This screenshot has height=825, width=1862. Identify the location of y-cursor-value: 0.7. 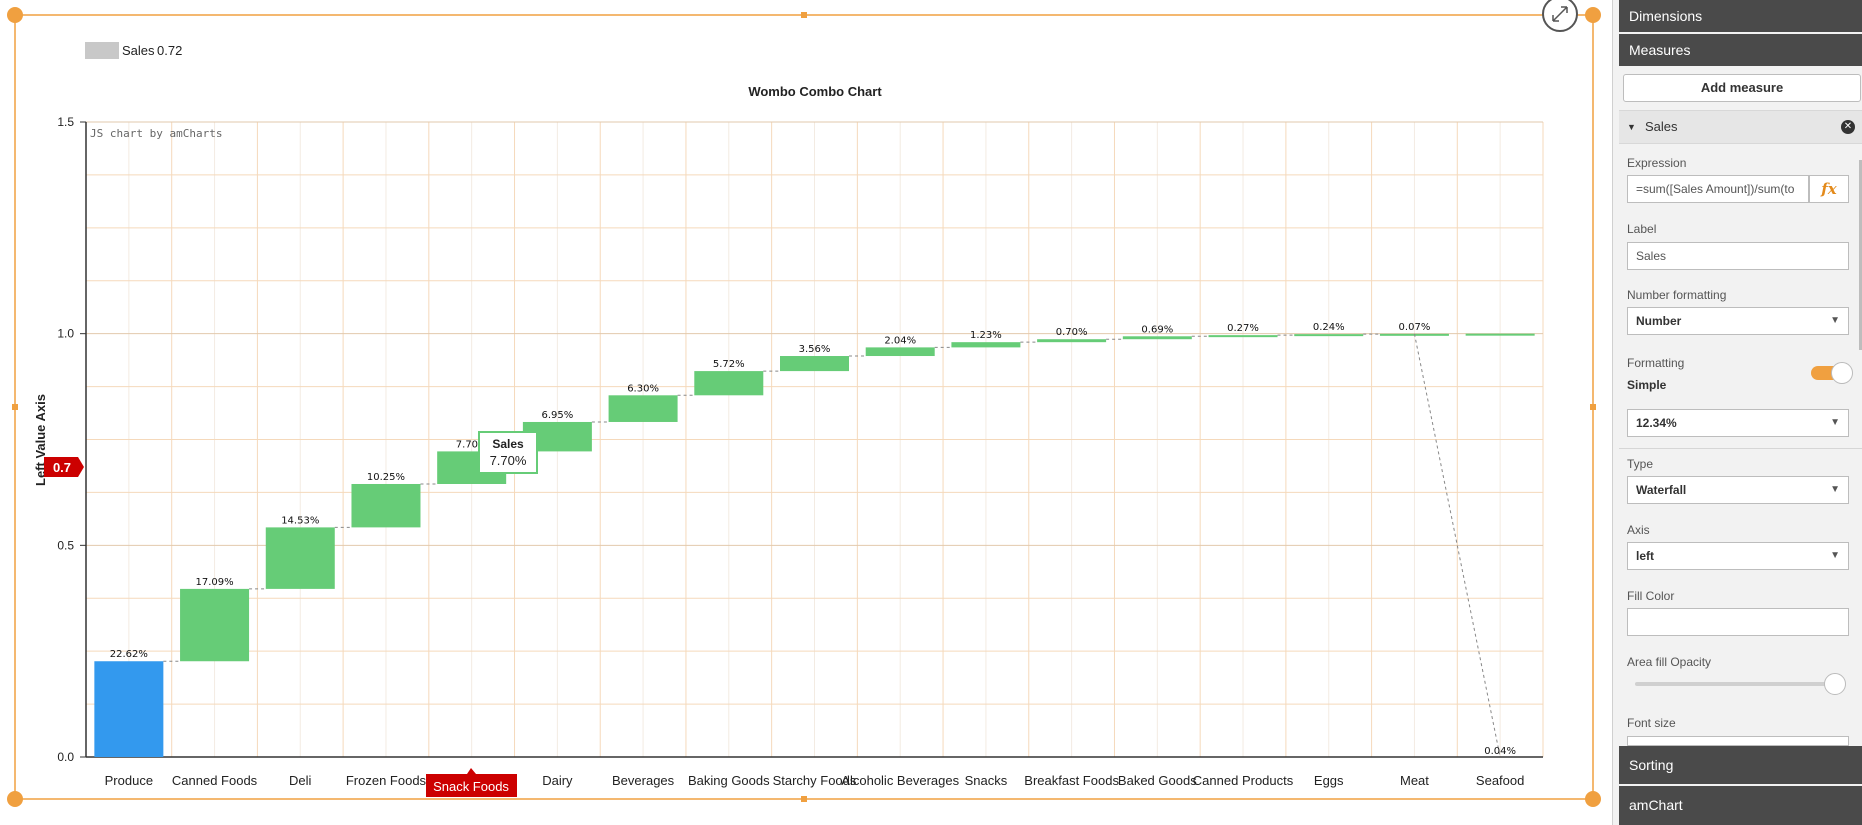
(62, 467).